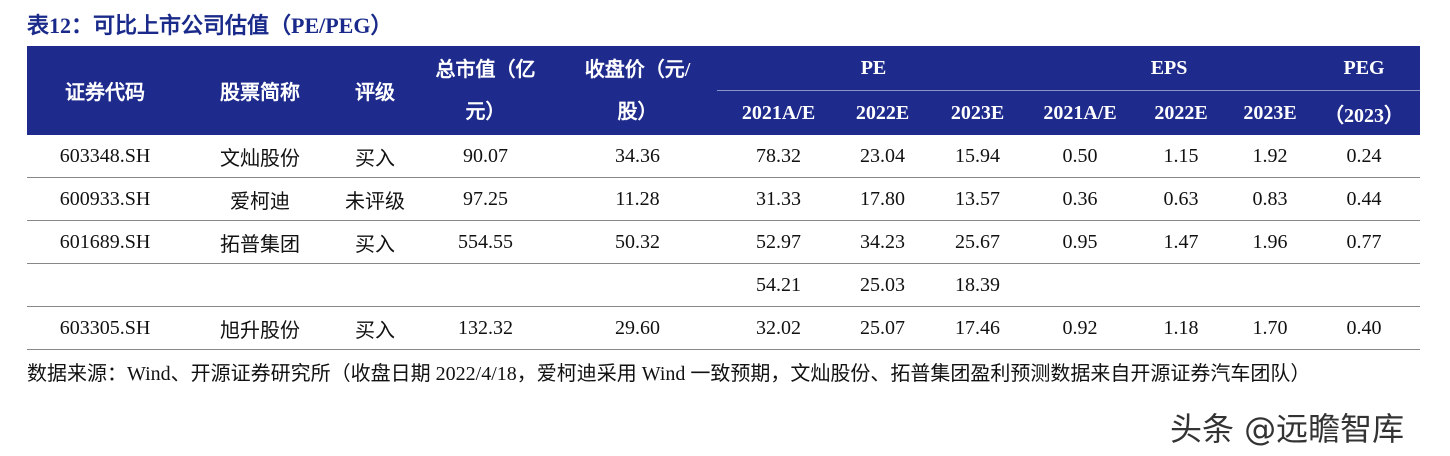 Image resolution: width=1450 pixels, height=456 pixels. What do you see at coordinates (778, 285) in the screenshot?
I see `table-cell: 54.21` at bounding box center [778, 285].